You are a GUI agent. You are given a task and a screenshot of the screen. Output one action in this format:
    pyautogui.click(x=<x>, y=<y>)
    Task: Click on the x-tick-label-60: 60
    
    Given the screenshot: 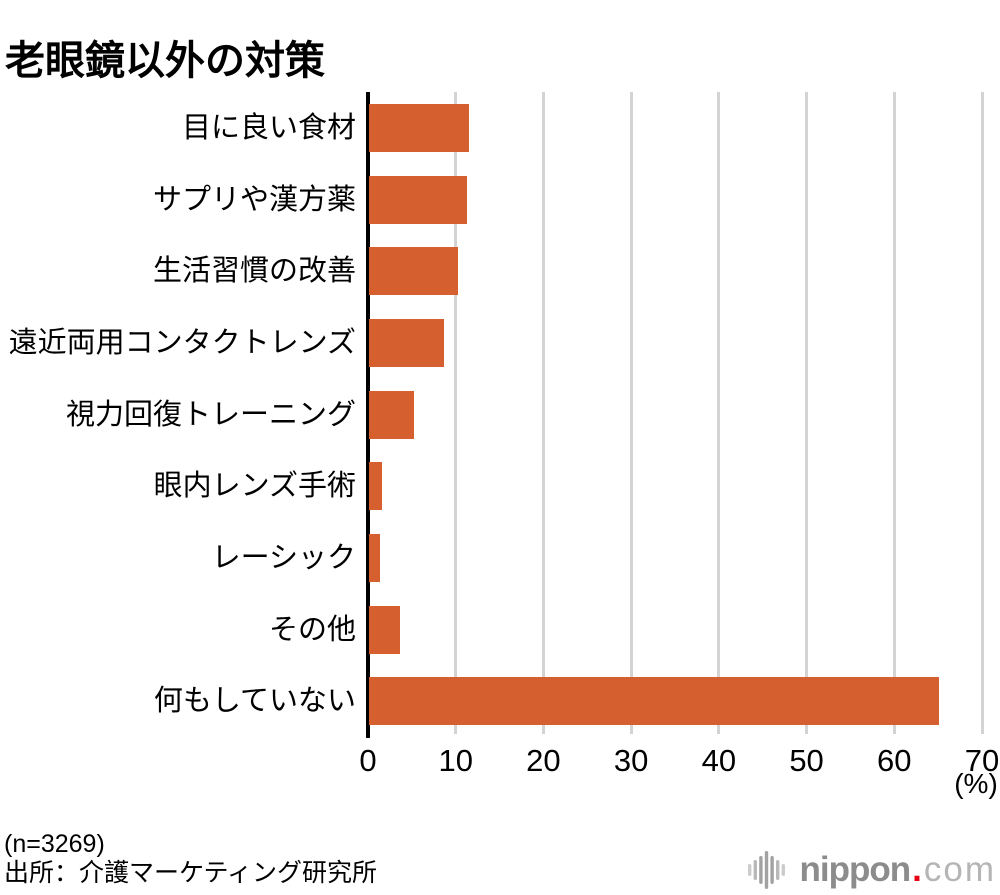 What is the action you would take?
    pyautogui.click(x=894, y=760)
    